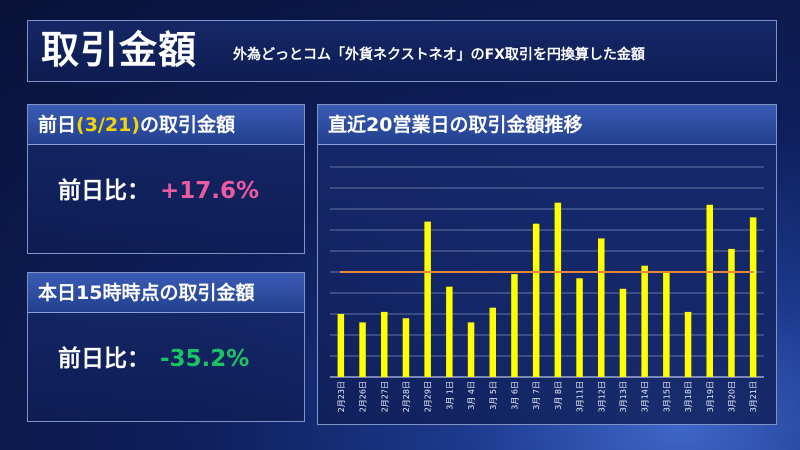 Image resolution: width=800 pixels, height=450 pixels. I want to click on chart-title: 直近20営業日の取引金額推移, so click(547, 125).